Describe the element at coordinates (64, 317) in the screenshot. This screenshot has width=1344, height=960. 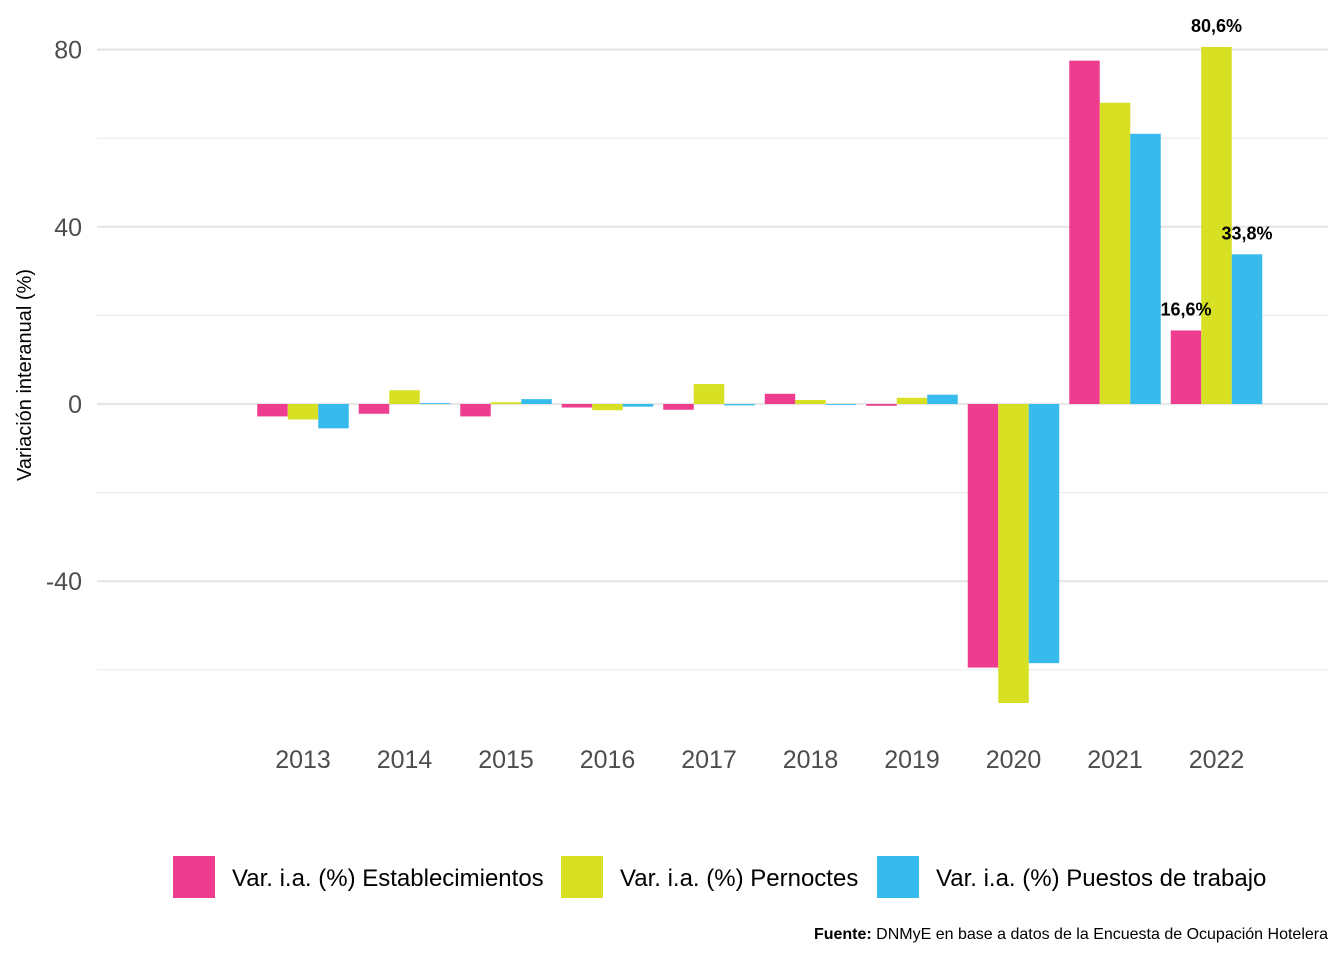
I see `y-axis: -40 0 40 80` at that location.